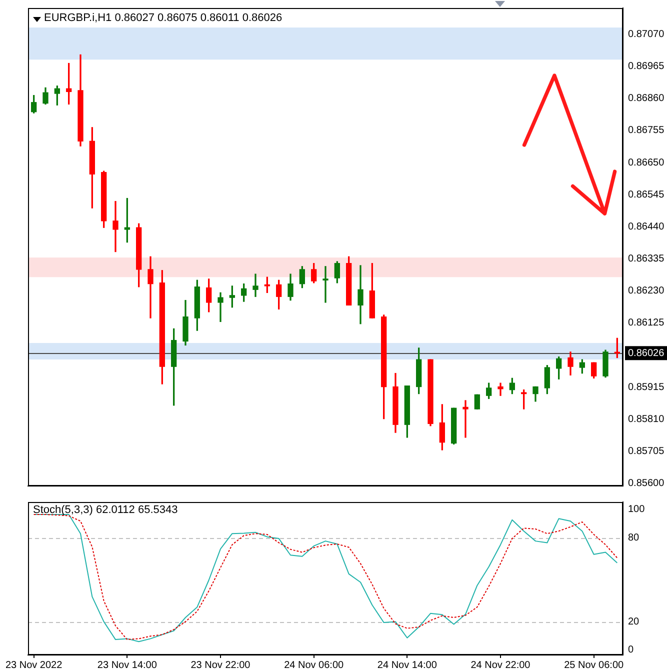  I want to click on x-tick-label: 24 Nov 22:00, so click(500, 665).